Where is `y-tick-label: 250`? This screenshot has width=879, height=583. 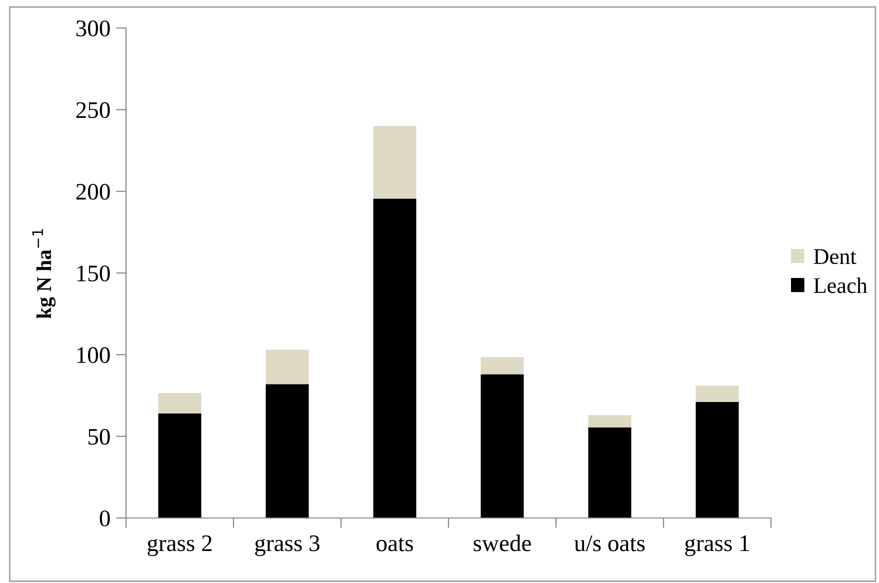
y-tick-label: 250 is located at coordinates (93, 110).